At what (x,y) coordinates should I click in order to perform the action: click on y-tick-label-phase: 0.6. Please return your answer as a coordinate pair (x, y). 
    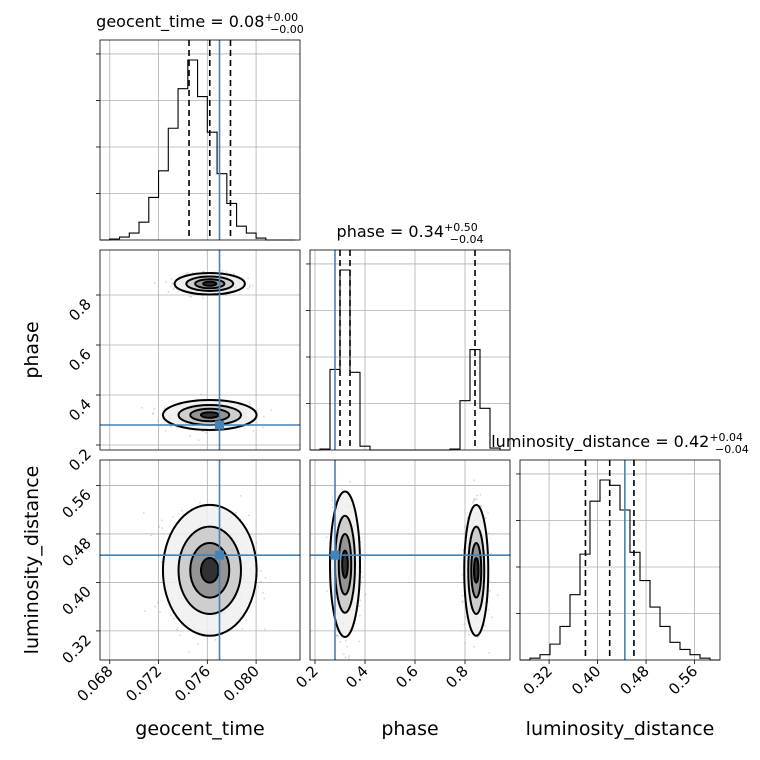
    Looking at the image, I should click on (80, 360).